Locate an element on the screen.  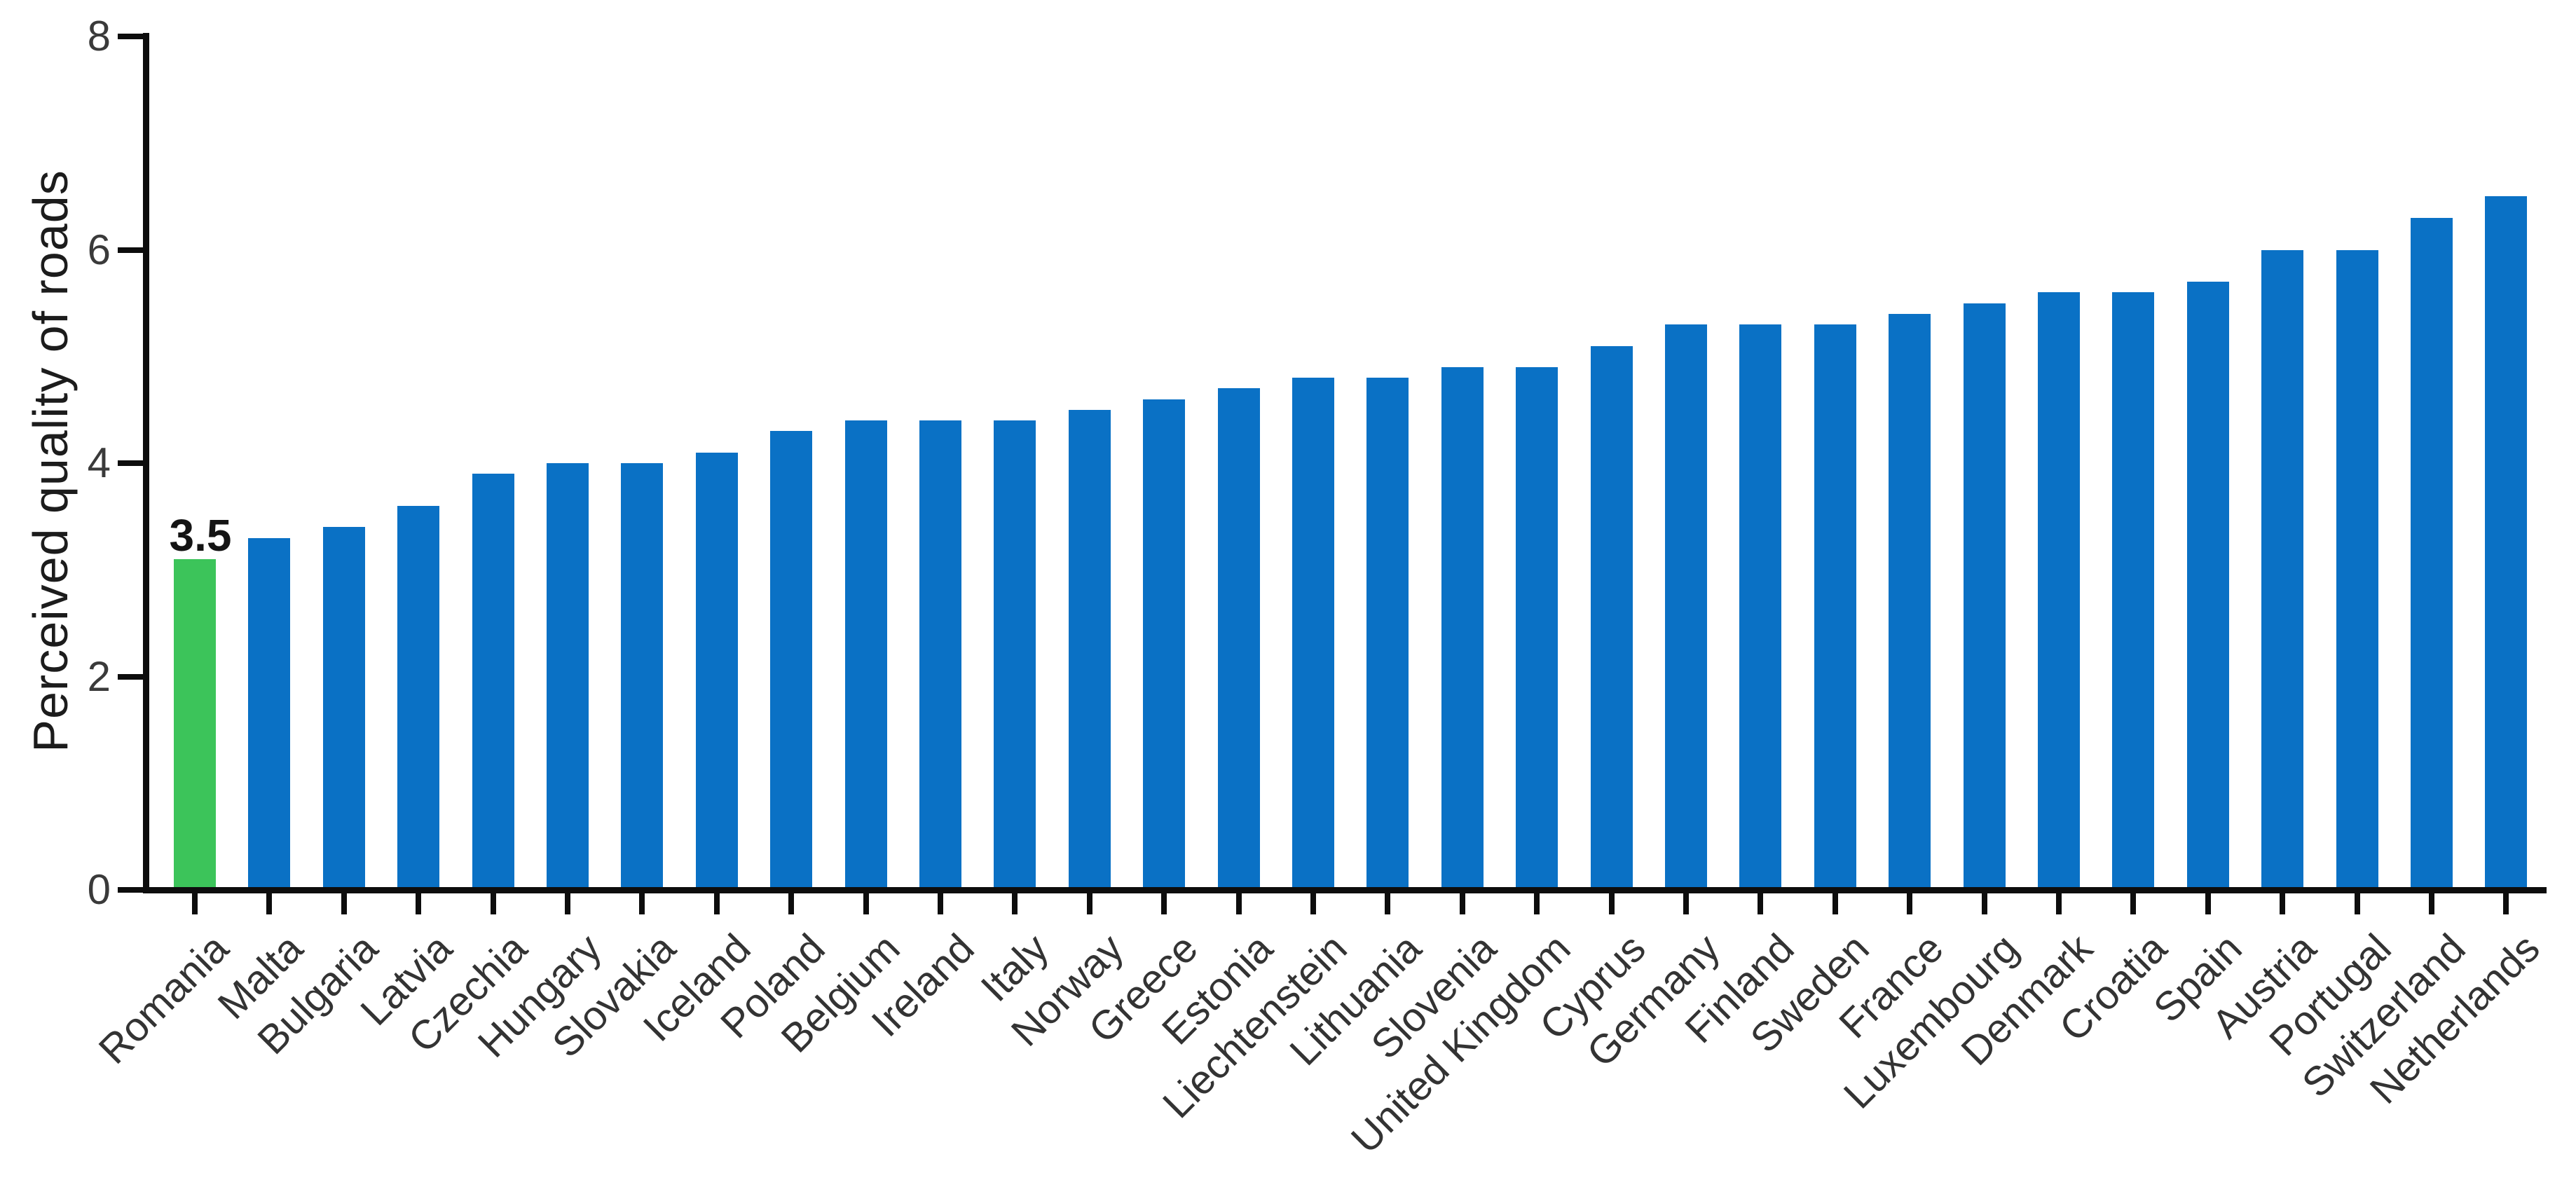
x-axis-line is located at coordinates (1345, 890).